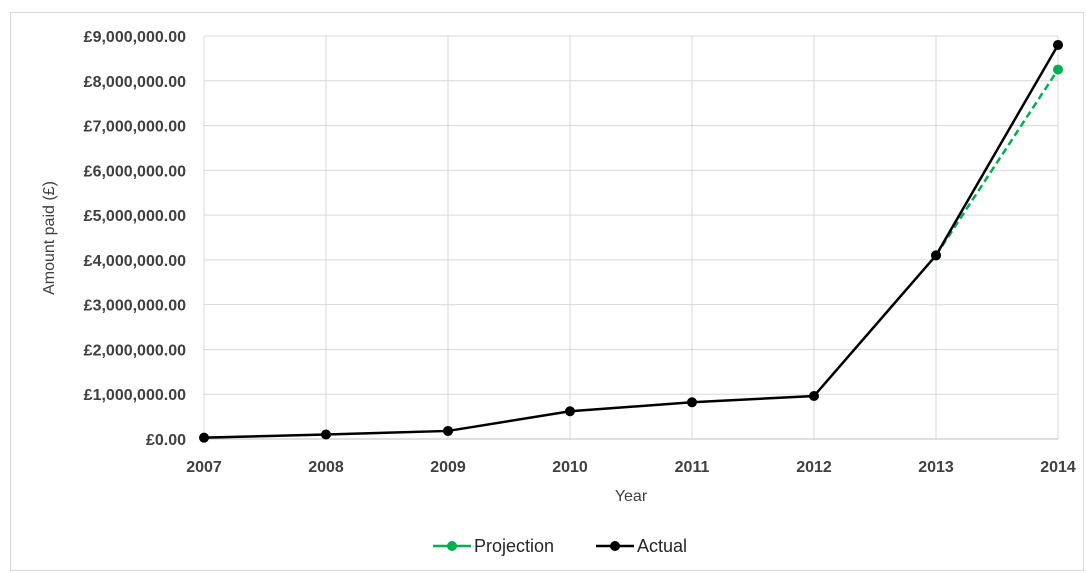  Describe the element at coordinates (135, 82) in the screenshot. I see `y-tick-label: £8,000,000.00` at that location.